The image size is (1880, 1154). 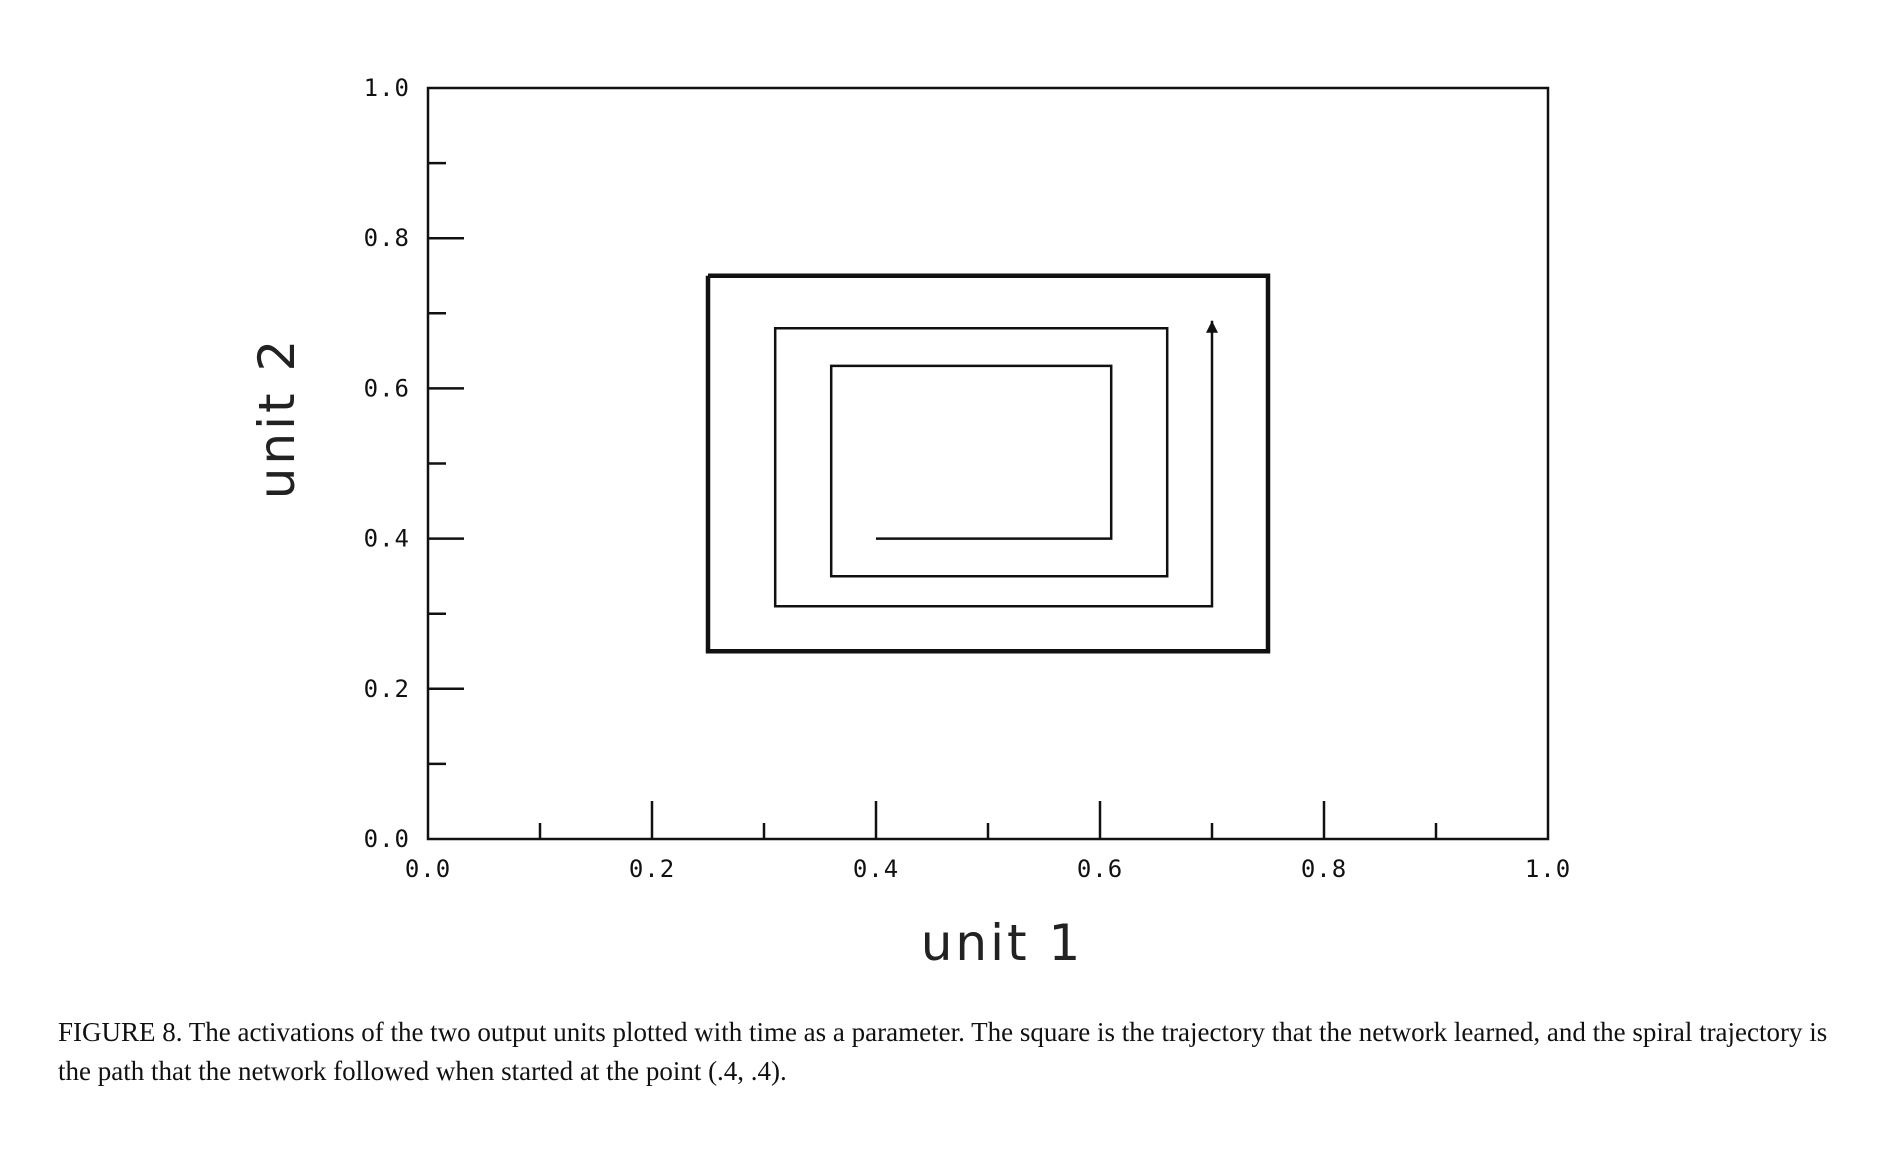 What do you see at coordinates (387, 88) in the screenshot?
I see `y-tick-label: 1.0` at bounding box center [387, 88].